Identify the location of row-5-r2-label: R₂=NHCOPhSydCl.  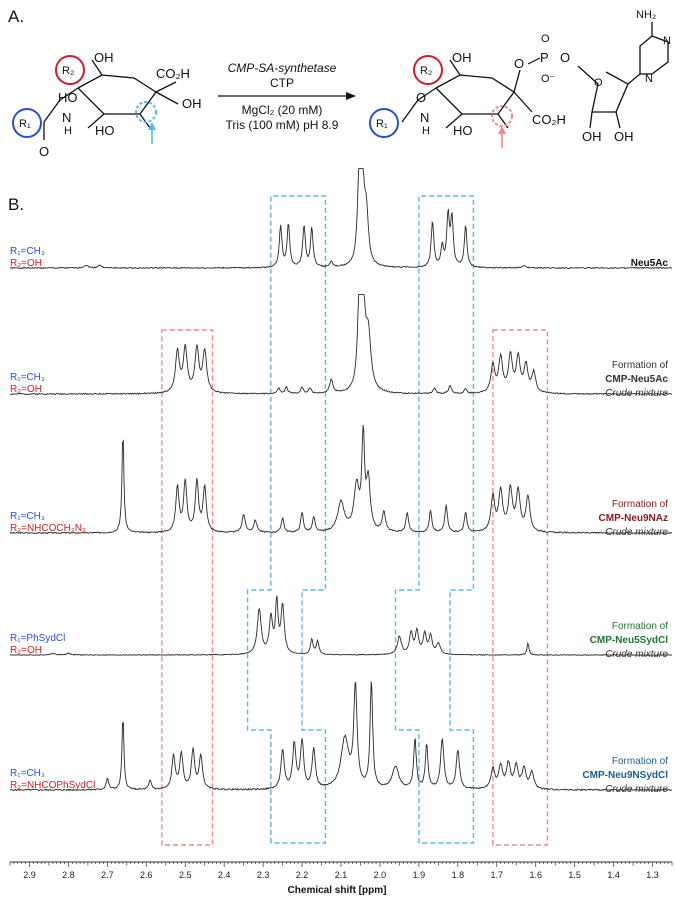
(52, 785).